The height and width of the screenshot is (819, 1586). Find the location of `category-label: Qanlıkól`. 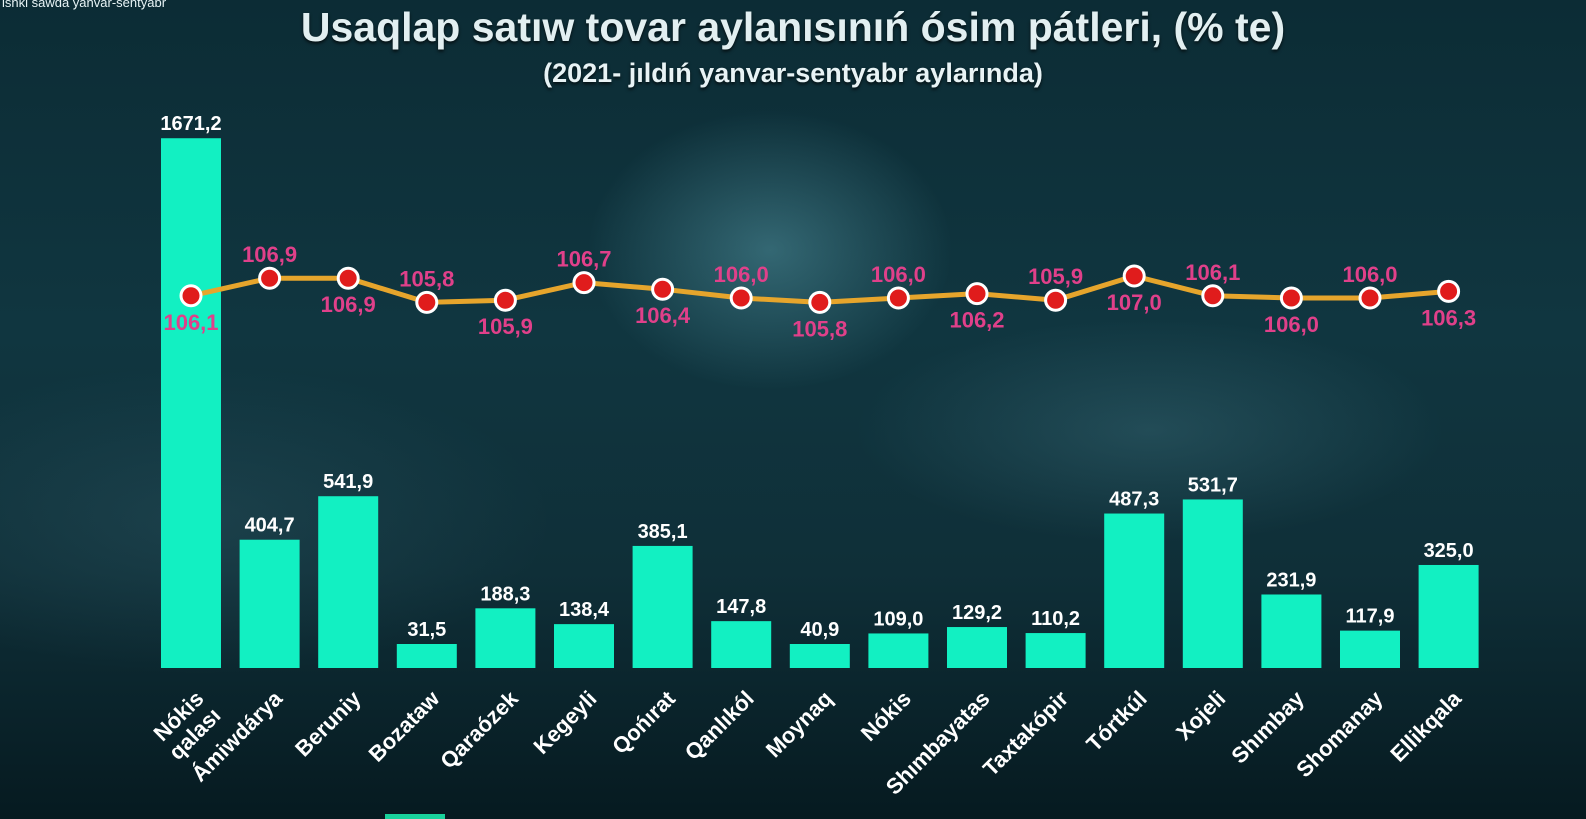

category-label: Qanlıkól is located at coordinates (719, 725).